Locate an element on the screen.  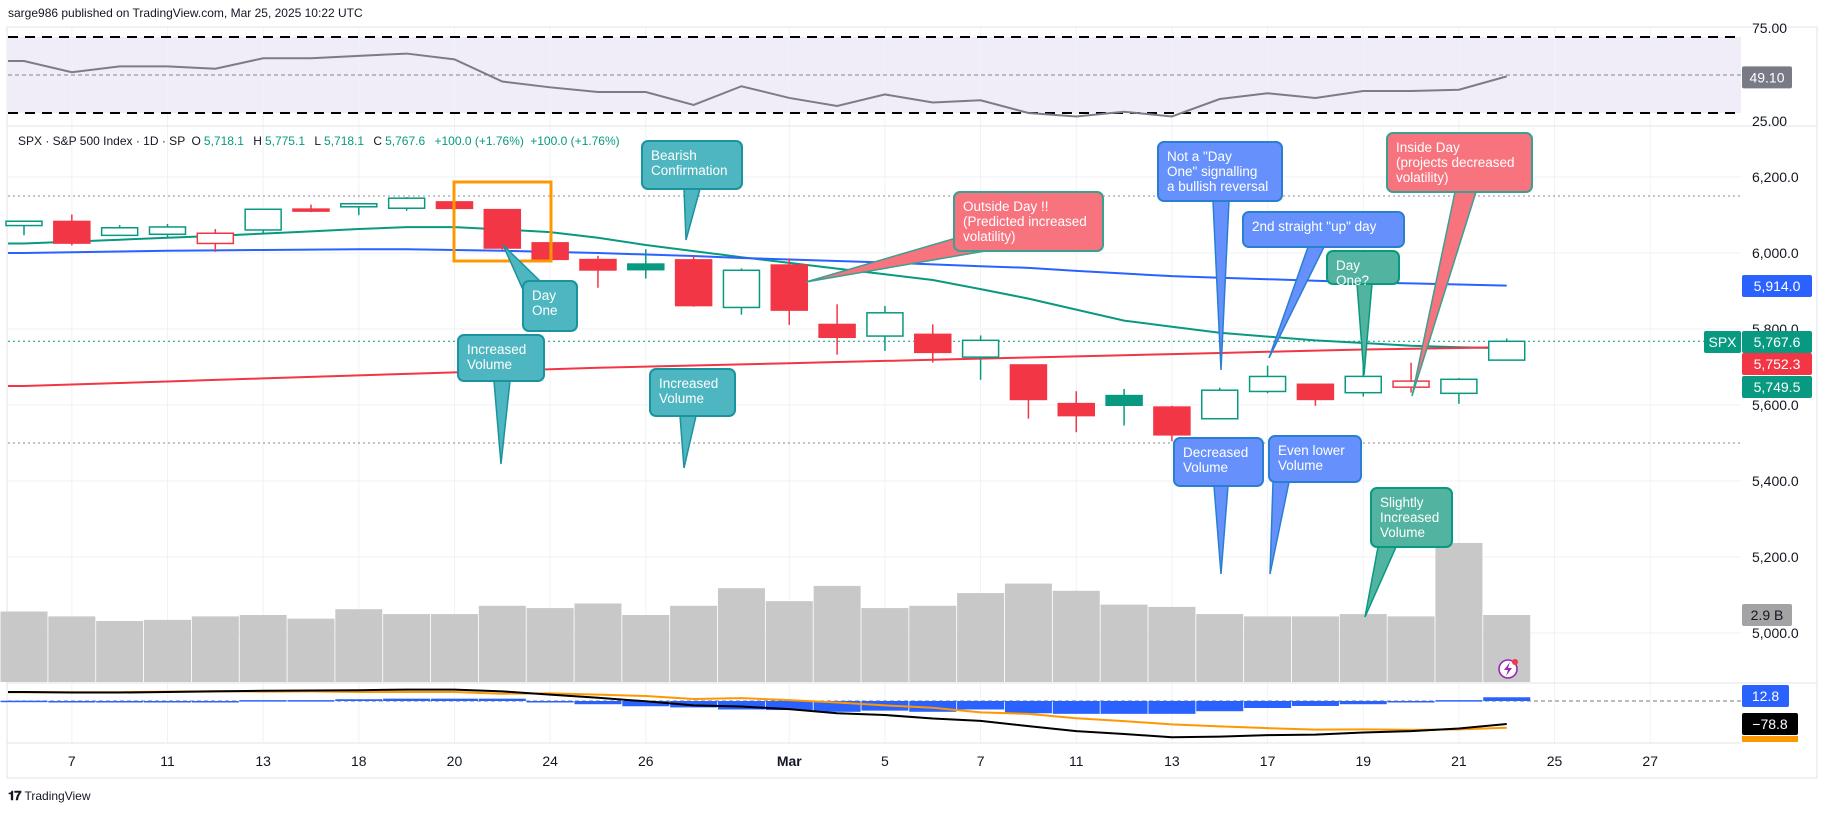
price-tag-text: 5,767.6 is located at coordinates (1777, 342).